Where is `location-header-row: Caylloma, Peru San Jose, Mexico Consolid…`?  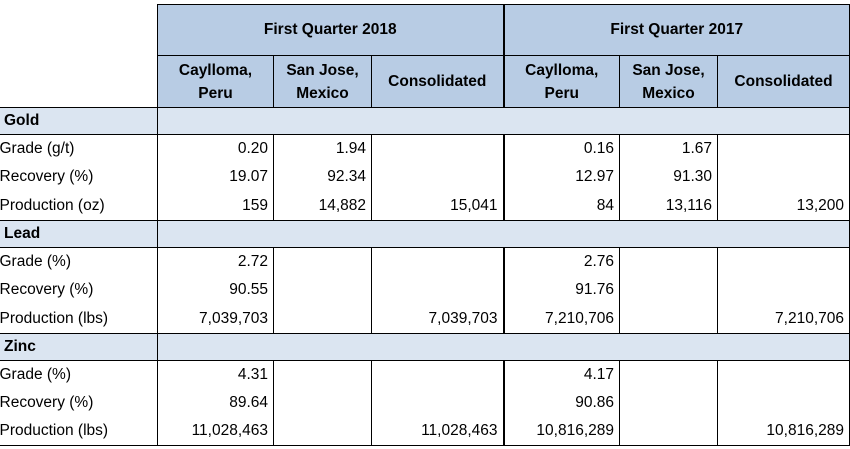 location-header-row: Caylloma, Peru San Jose, Mexico Consolid… is located at coordinates (425, 81).